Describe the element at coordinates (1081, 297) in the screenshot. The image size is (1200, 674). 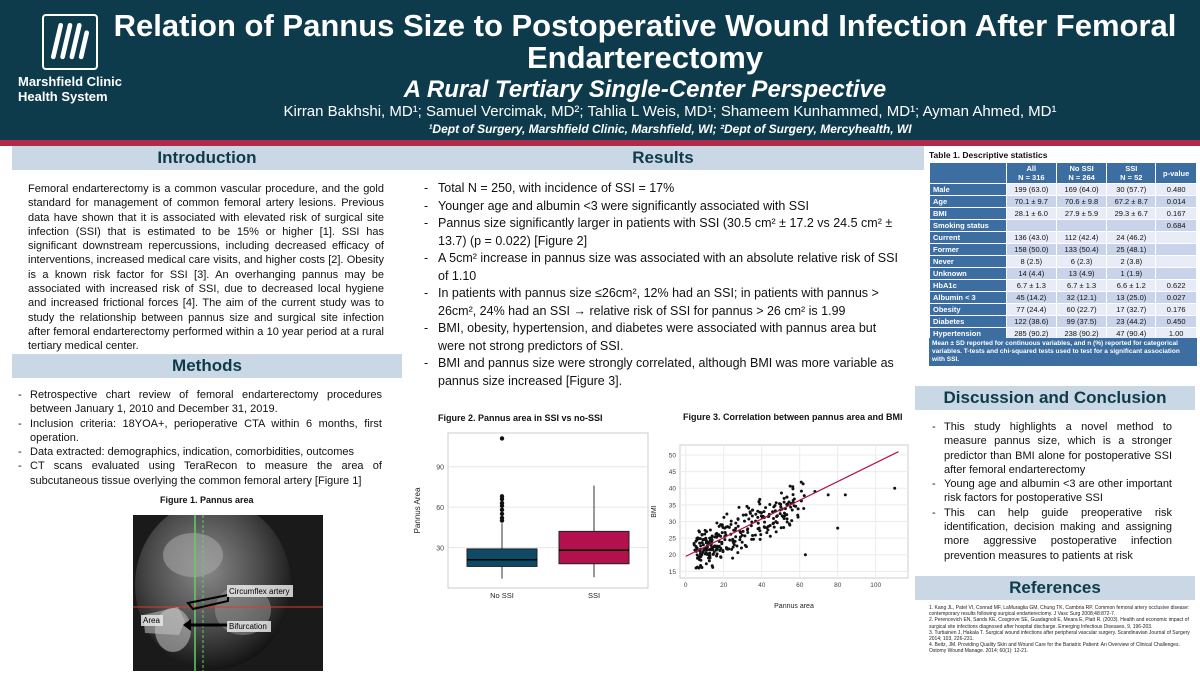
I see `table-cell: 32 (12.1)` at that location.